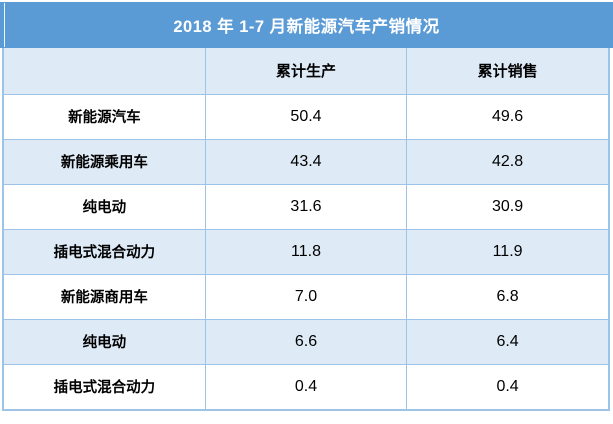 The height and width of the screenshot is (424, 613). What do you see at coordinates (507, 251) in the screenshot?
I see `sales-value: 11.9` at bounding box center [507, 251].